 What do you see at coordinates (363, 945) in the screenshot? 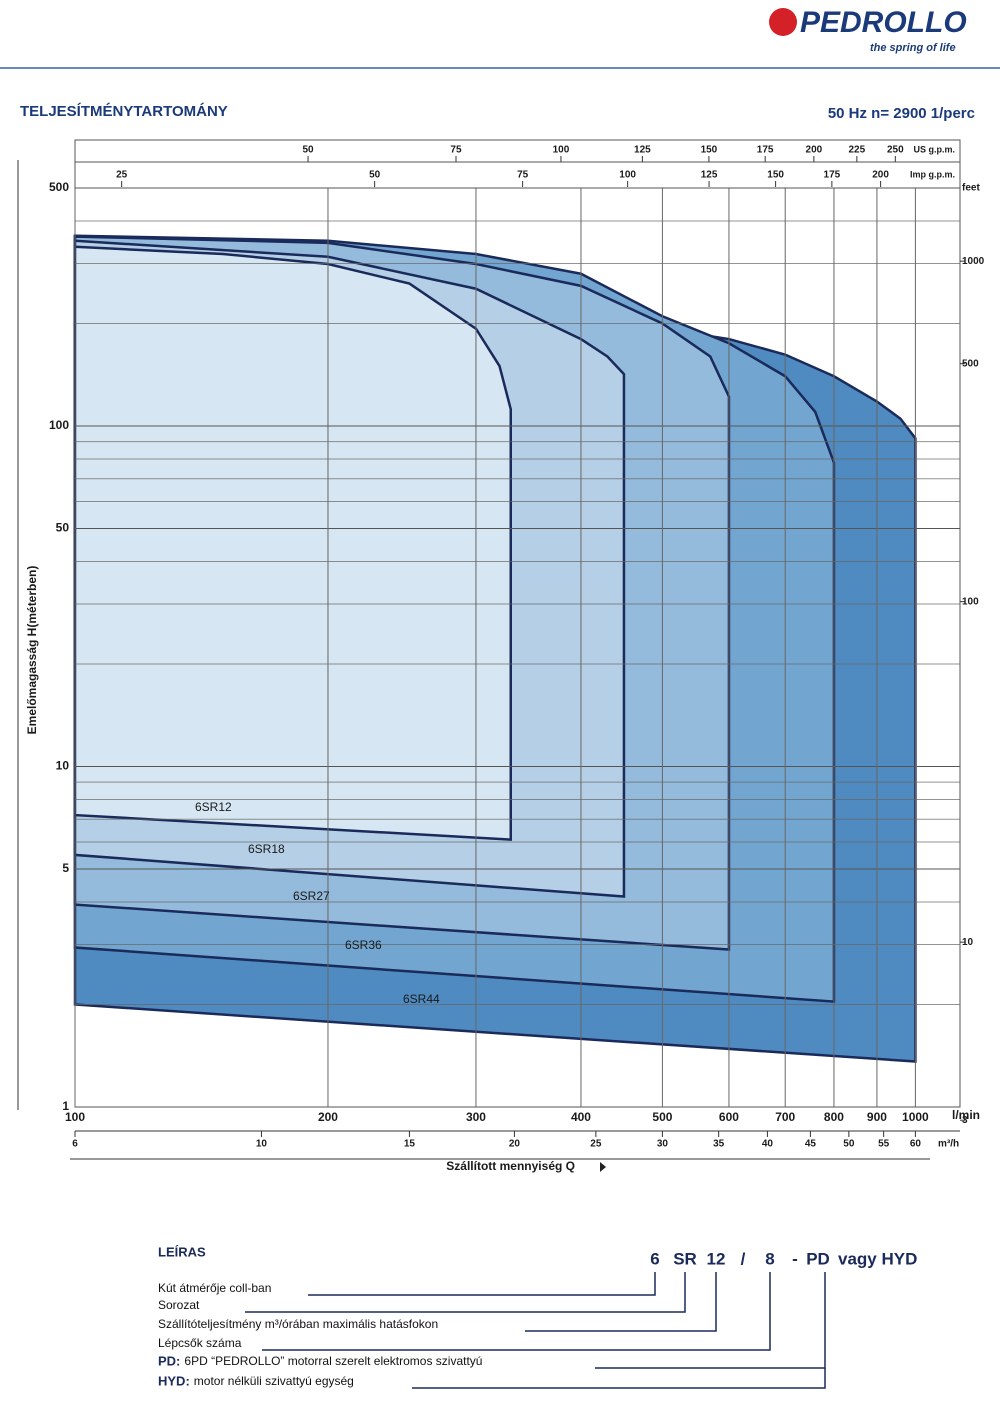
I see `series-label: 6SR36` at bounding box center [363, 945].